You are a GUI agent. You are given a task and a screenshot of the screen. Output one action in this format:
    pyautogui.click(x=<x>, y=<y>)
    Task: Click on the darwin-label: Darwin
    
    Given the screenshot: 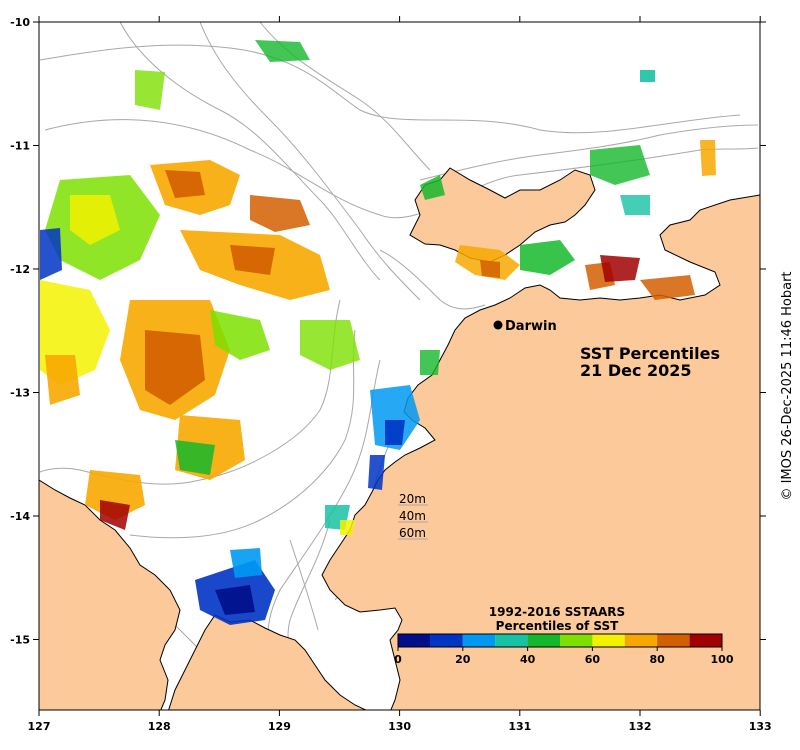 What is the action you would take?
    pyautogui.click(x=531, y=326)
    